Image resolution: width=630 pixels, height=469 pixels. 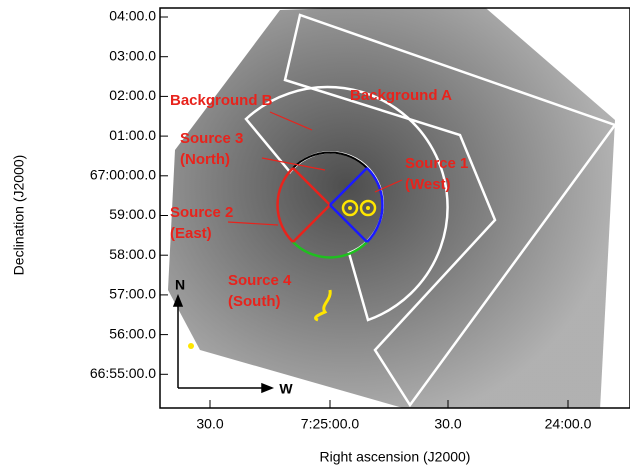 What do you see at coordinates (132, 214) in the screenshot?
I see `y-tick-label: 59:00.0` at bounding box center [132, 214].